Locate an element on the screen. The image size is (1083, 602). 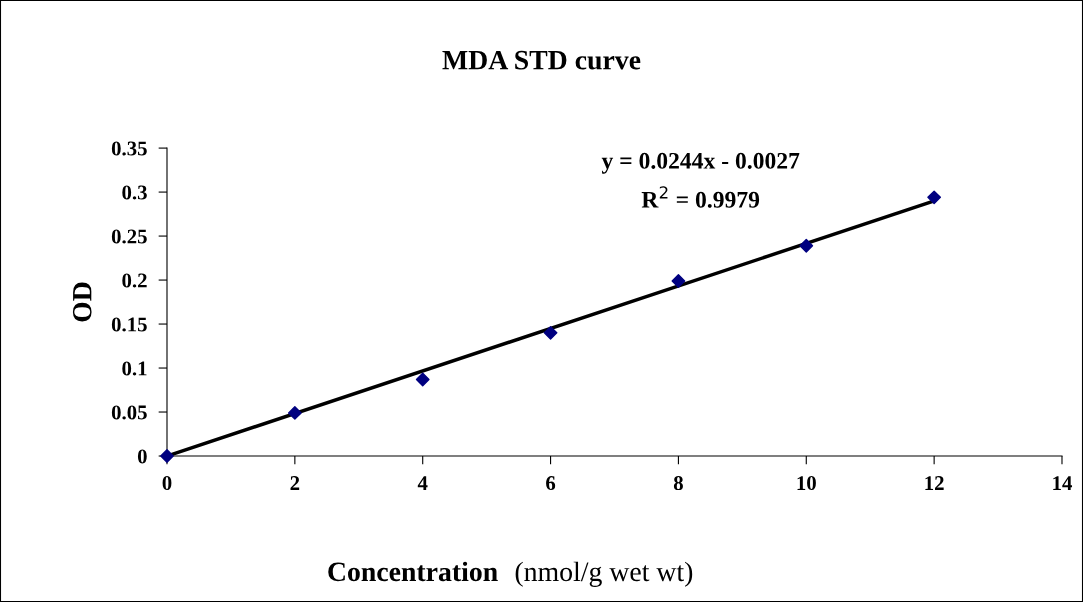
y-tick-label: 0.1 is located at coordinates (134, 368).